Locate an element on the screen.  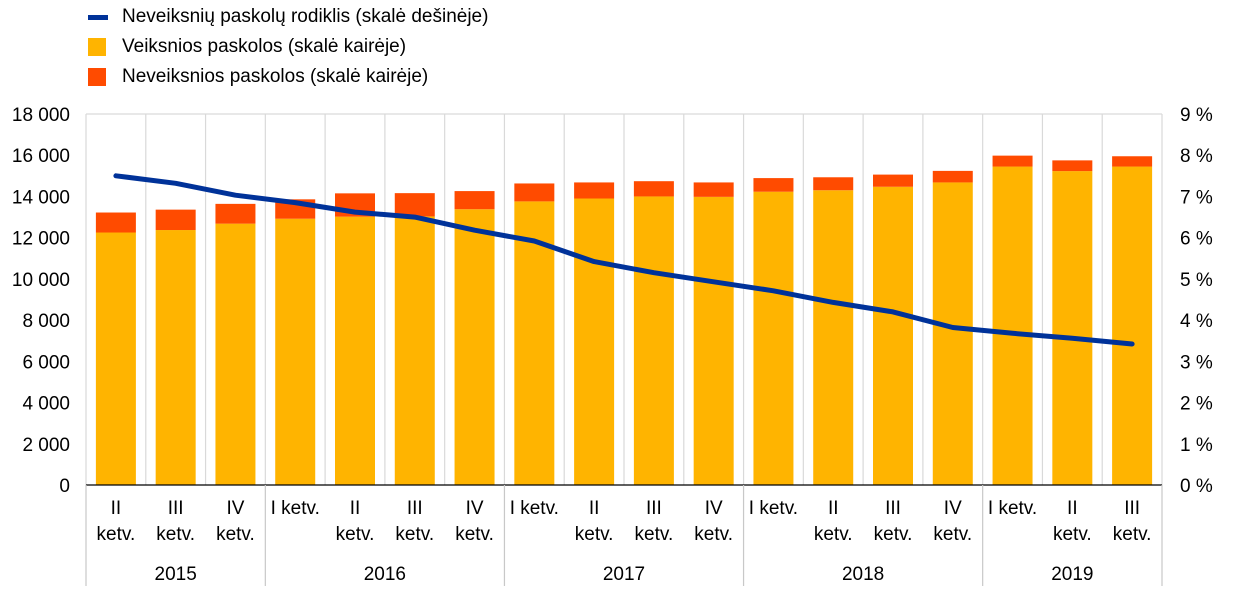
legend-item-nonperforming: Neveiksnios paskolos (skalė kairėje) is located at coordinates (288, 77).